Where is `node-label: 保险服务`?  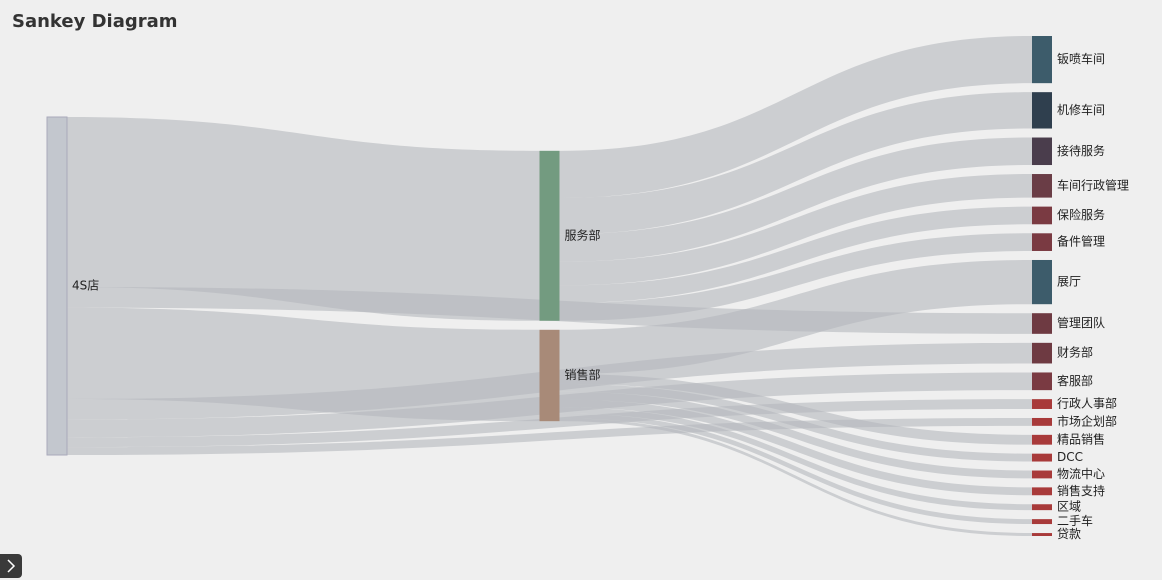
node-label: 保险服务 is located at coordinates (1081, 214).